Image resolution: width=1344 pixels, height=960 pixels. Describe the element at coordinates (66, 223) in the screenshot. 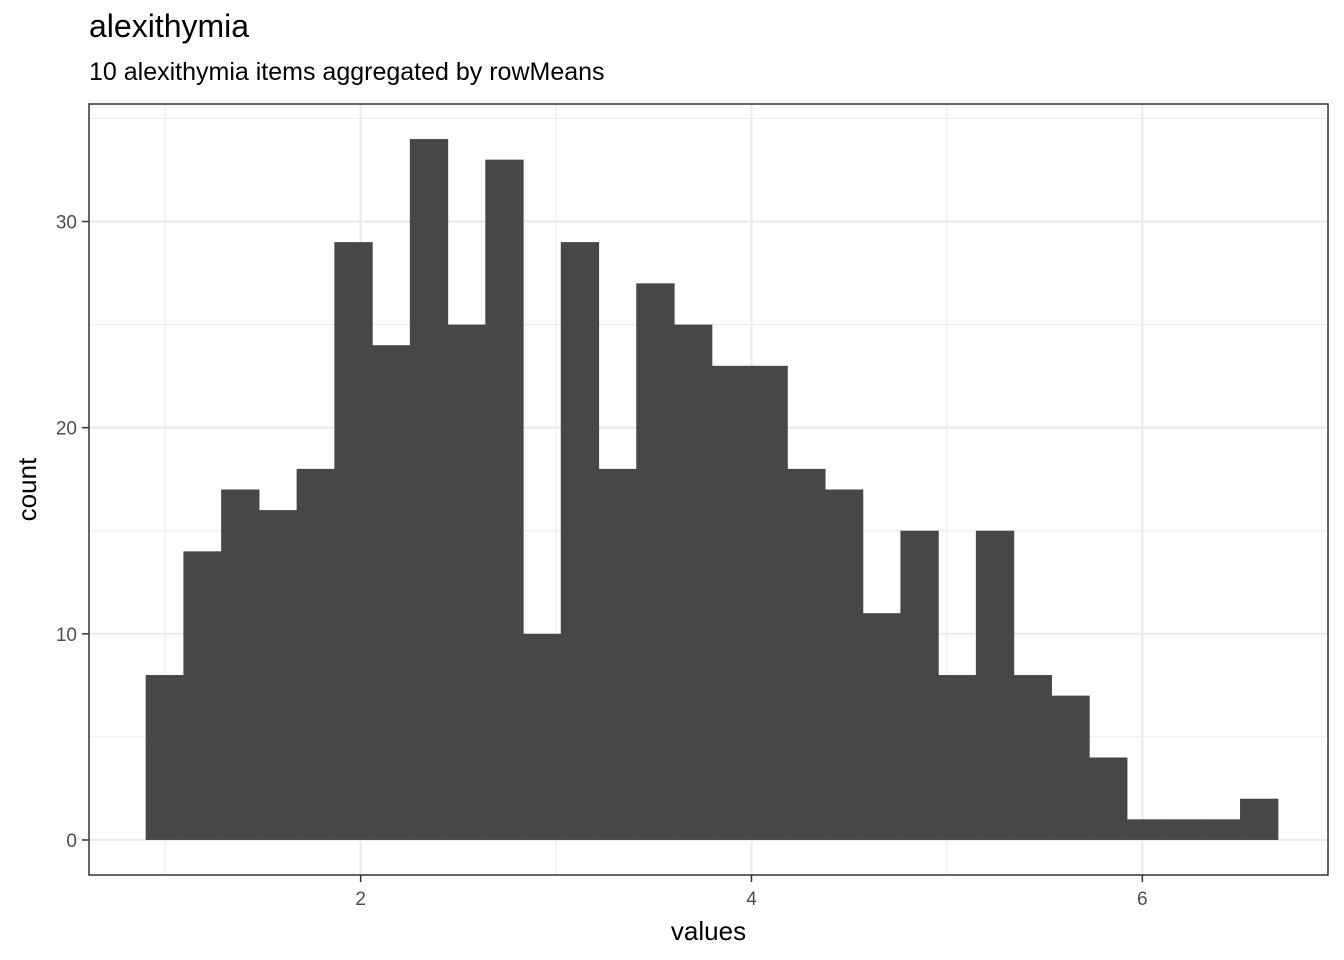

I see `y-tick-label: 30` at that location.